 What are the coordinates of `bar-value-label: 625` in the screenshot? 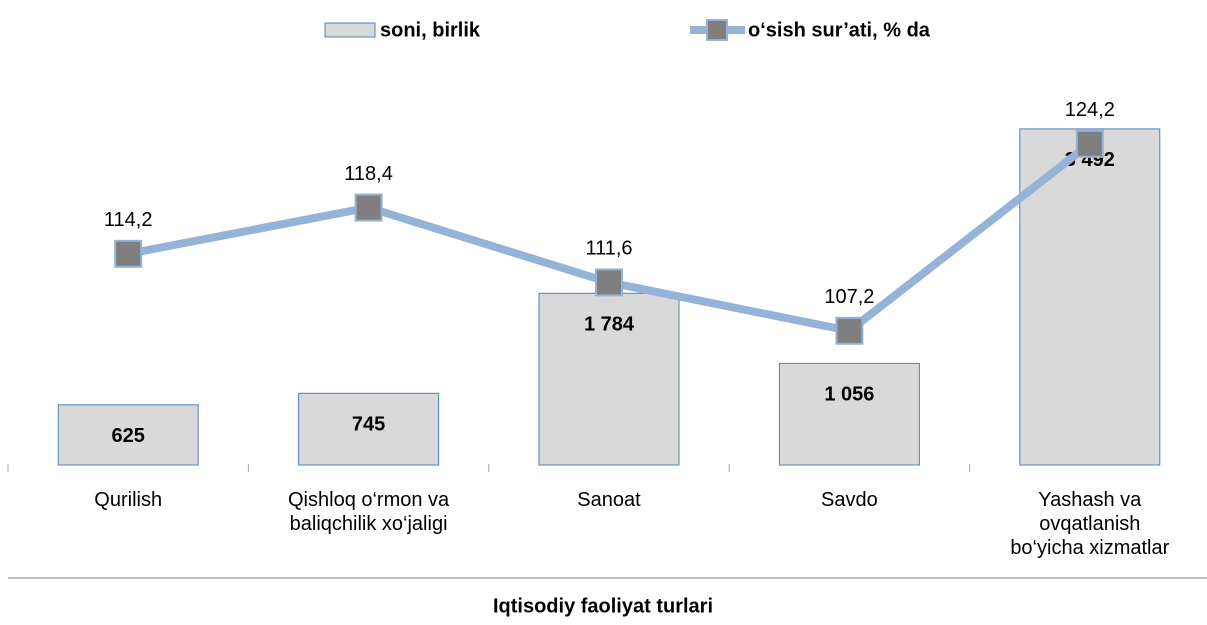 It's located at (128, 436).